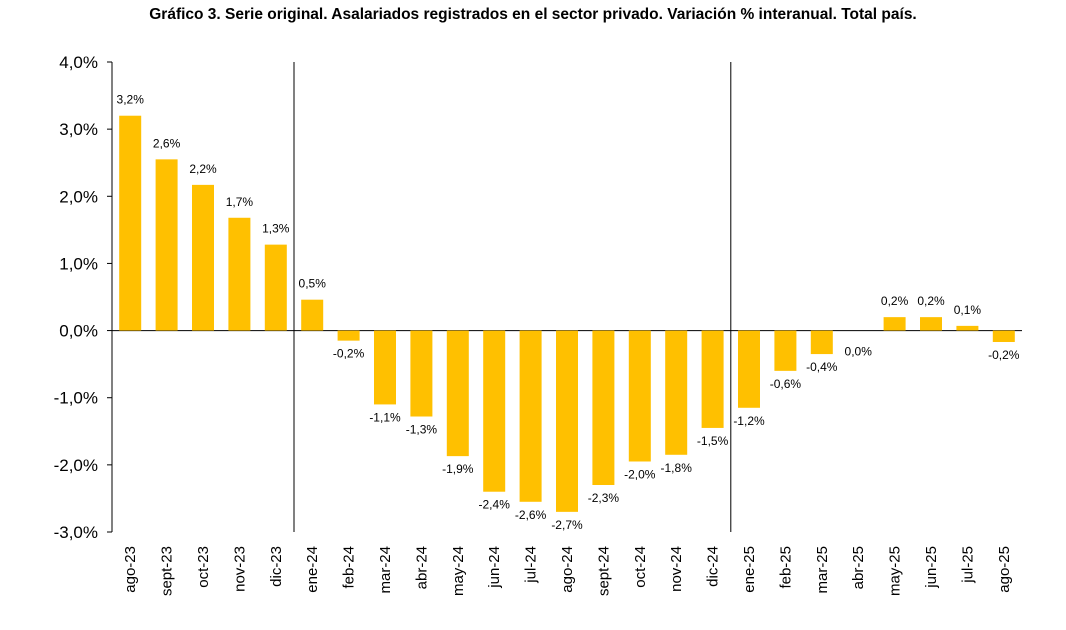 Image resolution: width=1066 pixels, height=630 pixels. What do you see at coordinates (167, 143) in the screenshot?
I see `data-label: 2,6%` at bounding box center [167, 143].